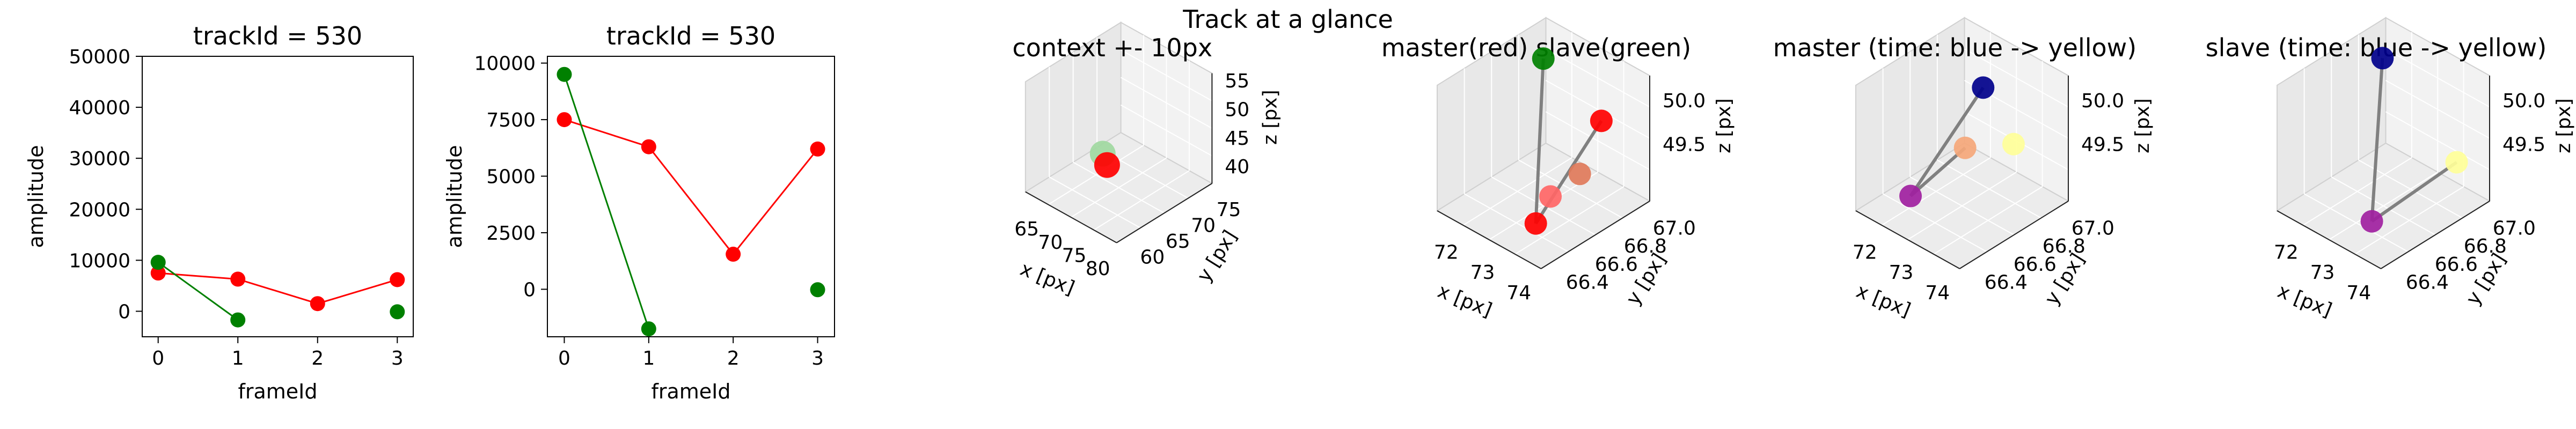  What do you see at coordinates (1074, 256) in the screenshot?
I see `x-tick-label: 75` at bounding box center [1074, 256].